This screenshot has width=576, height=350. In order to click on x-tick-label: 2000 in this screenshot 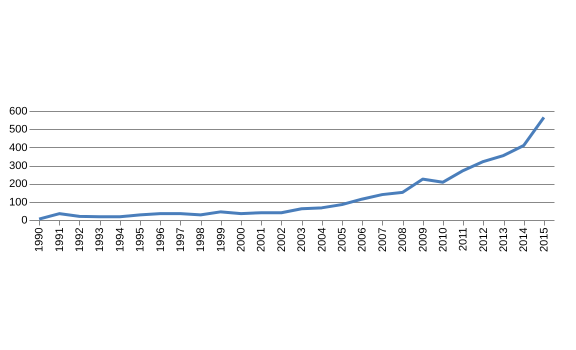, I will do `click(242, 240)`.